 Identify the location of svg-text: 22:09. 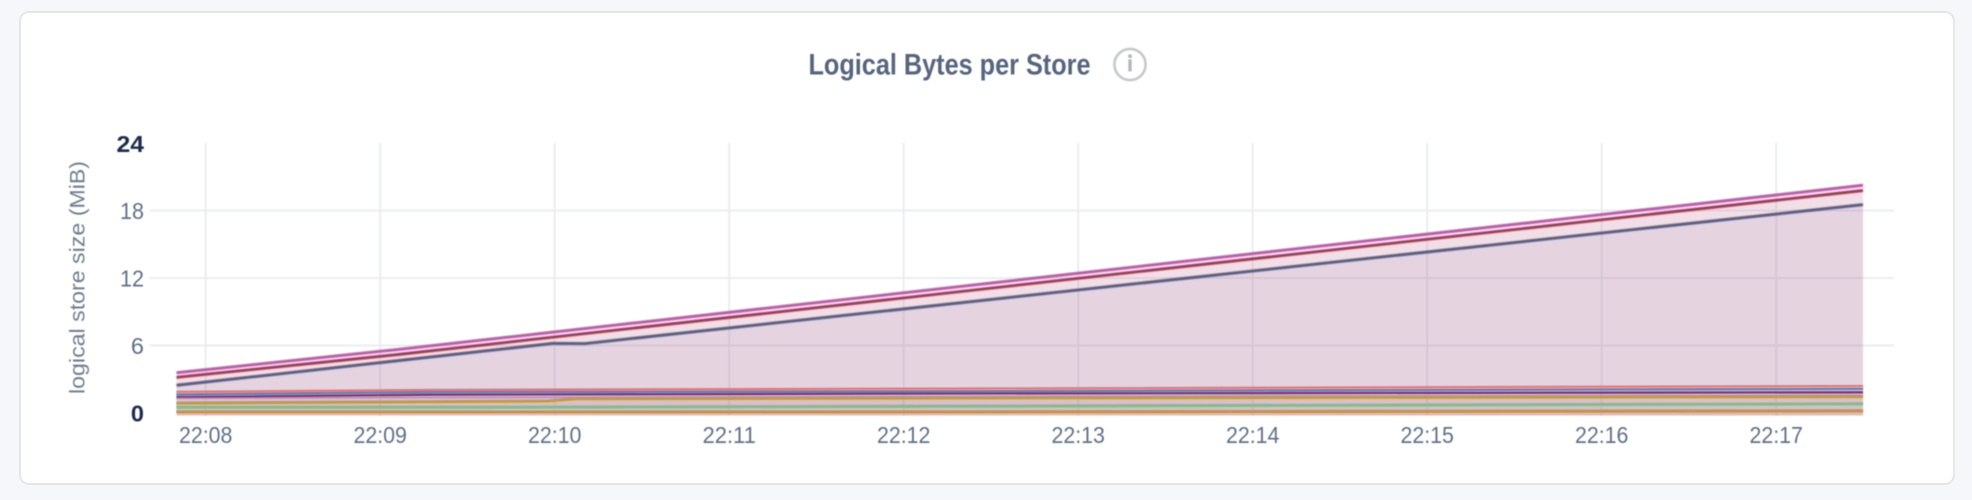
(380, 435).